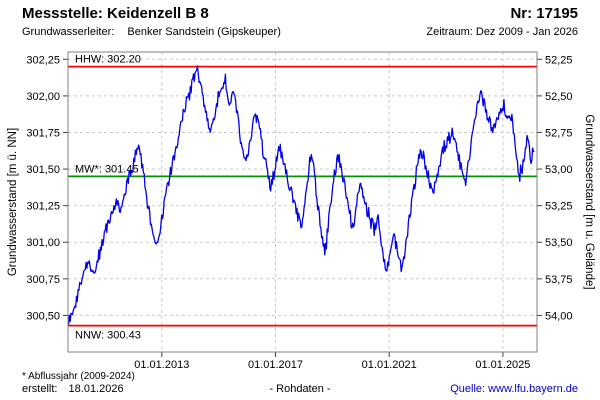  I want to click on y-axis-right-tick-label: 52,25, so click(559, 60).